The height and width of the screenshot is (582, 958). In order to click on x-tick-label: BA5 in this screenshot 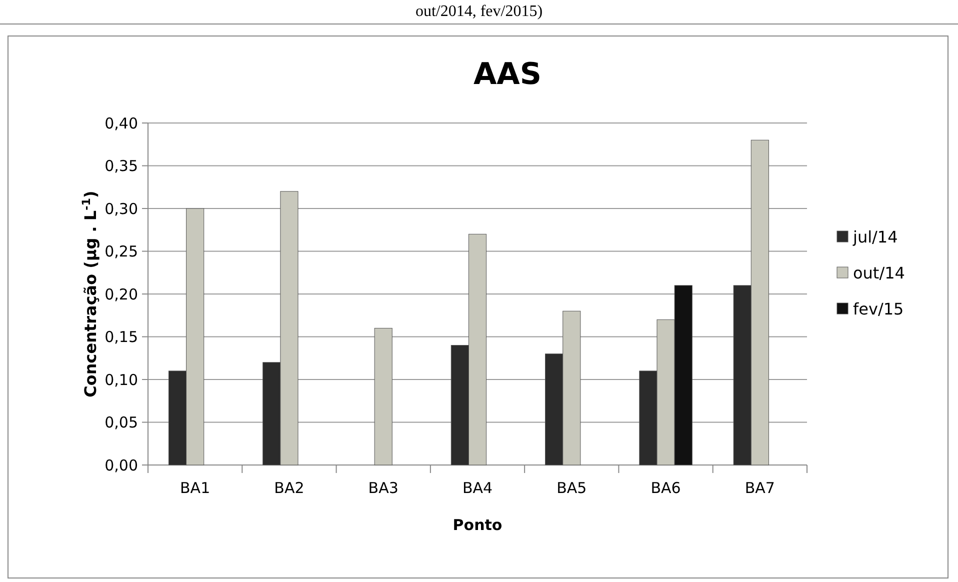, I will do `click(571, 488)`.